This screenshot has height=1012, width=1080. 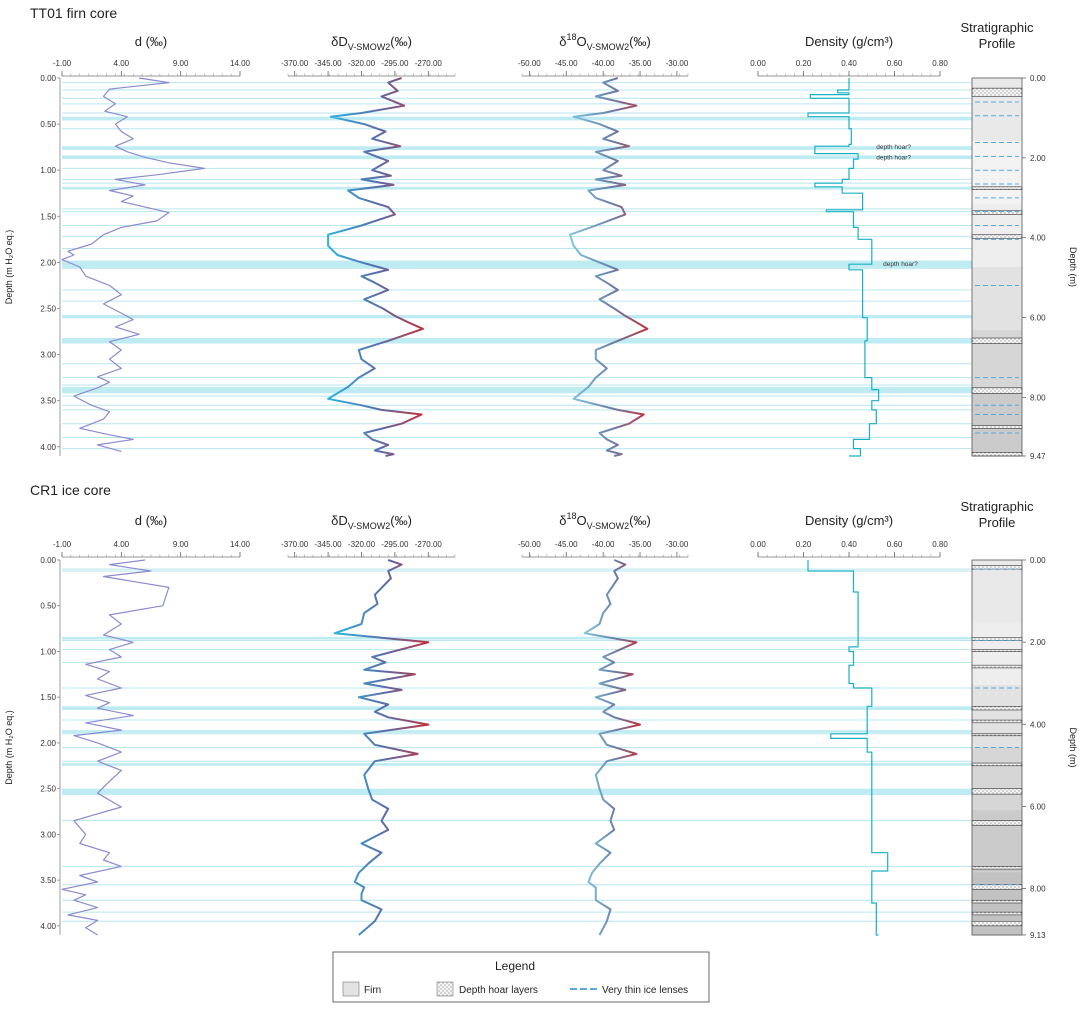 I want to click on panel-title: d (‰), so click(x=151, y=520).